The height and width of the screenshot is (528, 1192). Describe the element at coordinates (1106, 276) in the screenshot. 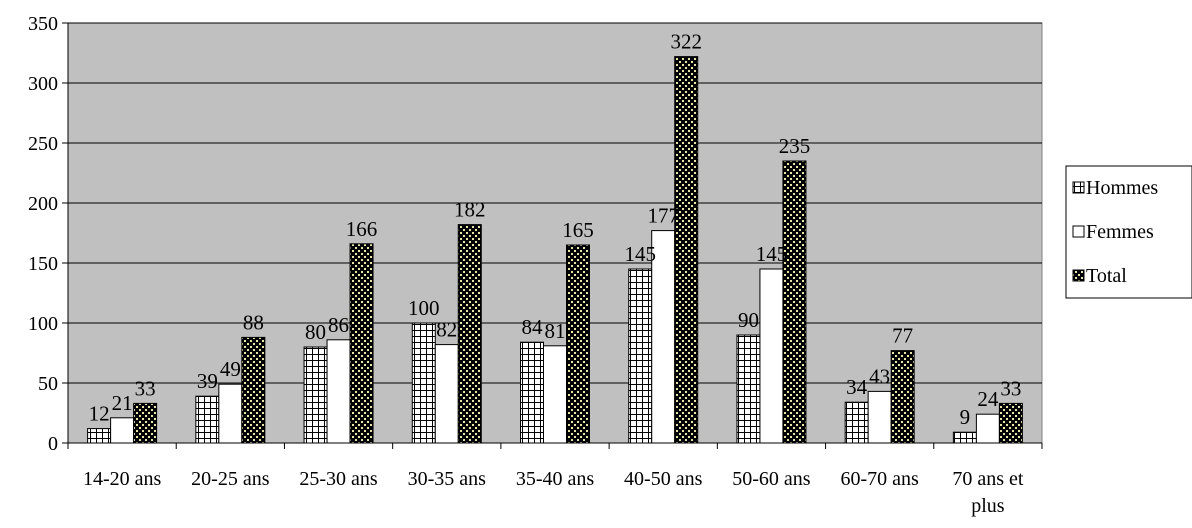

I see `legend-label-total: Total` at that location.